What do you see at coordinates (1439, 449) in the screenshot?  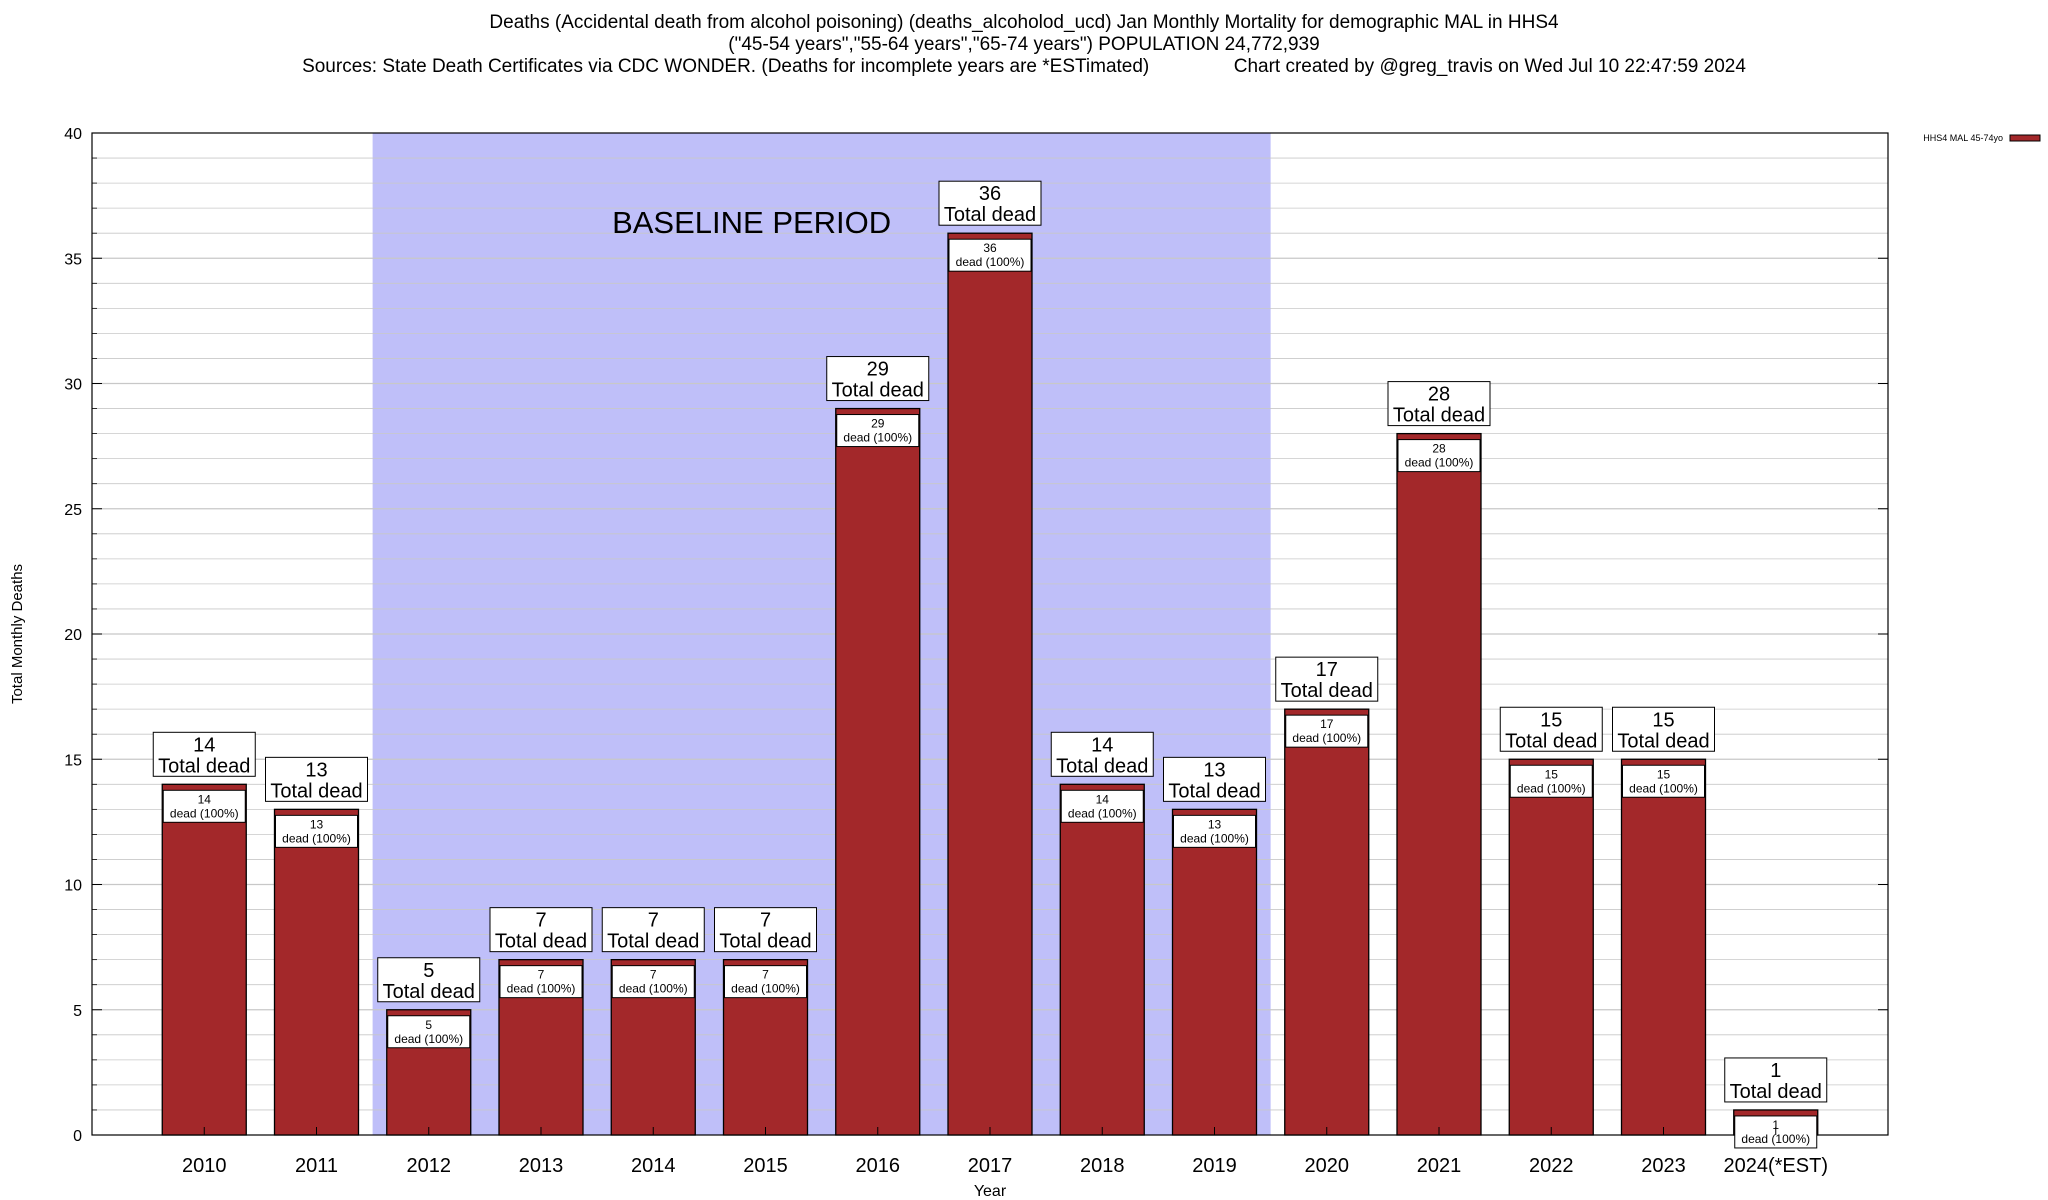 I see `bar-inner-value: 28` at bounding box center [1439, 449].